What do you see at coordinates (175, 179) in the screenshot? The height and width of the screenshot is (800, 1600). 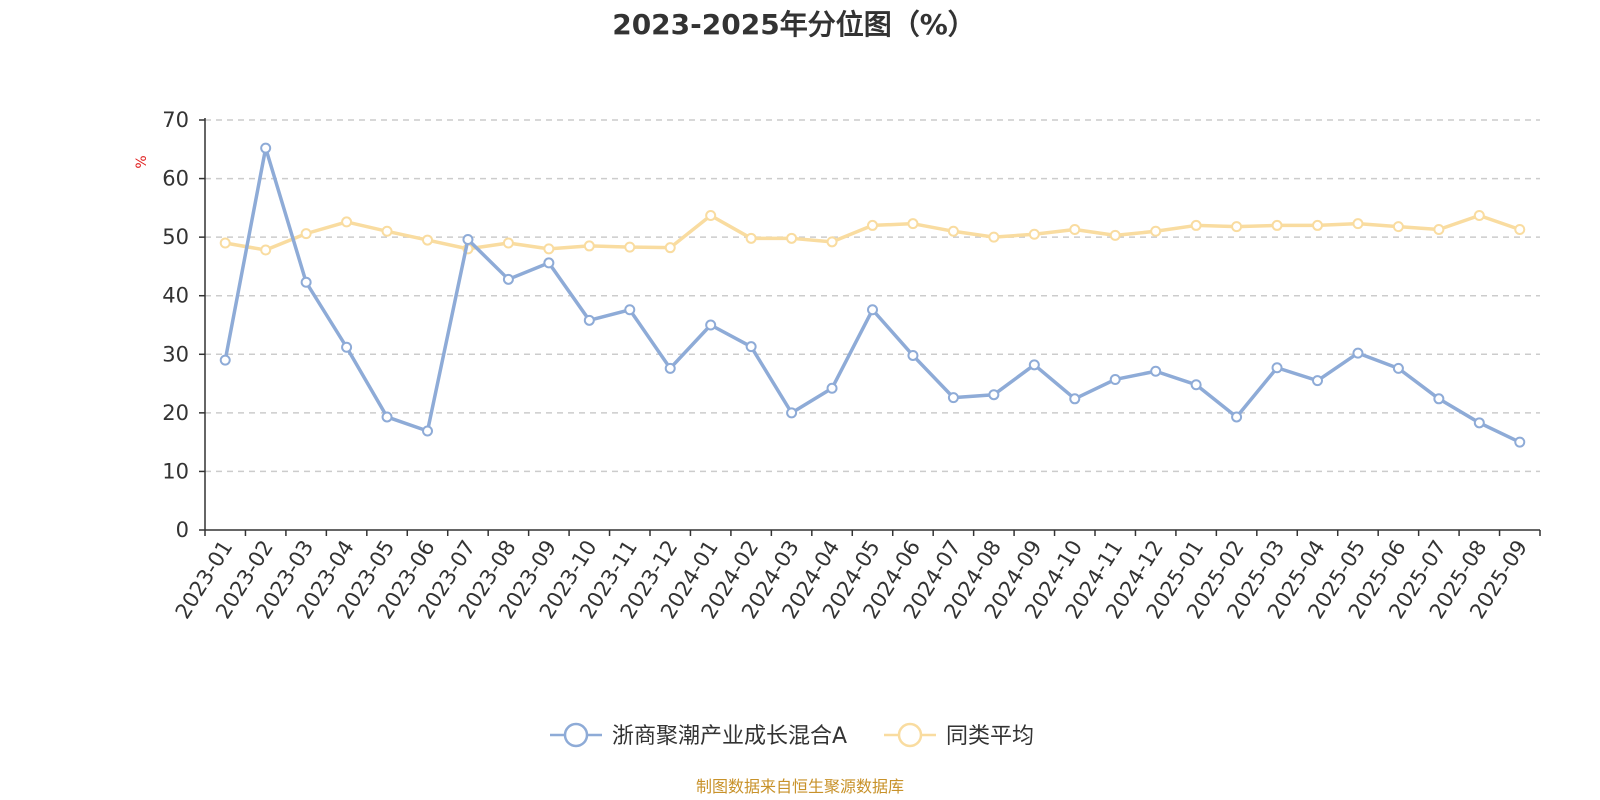 I see `y-tick-label: 60` at bounding box center [175, 179].